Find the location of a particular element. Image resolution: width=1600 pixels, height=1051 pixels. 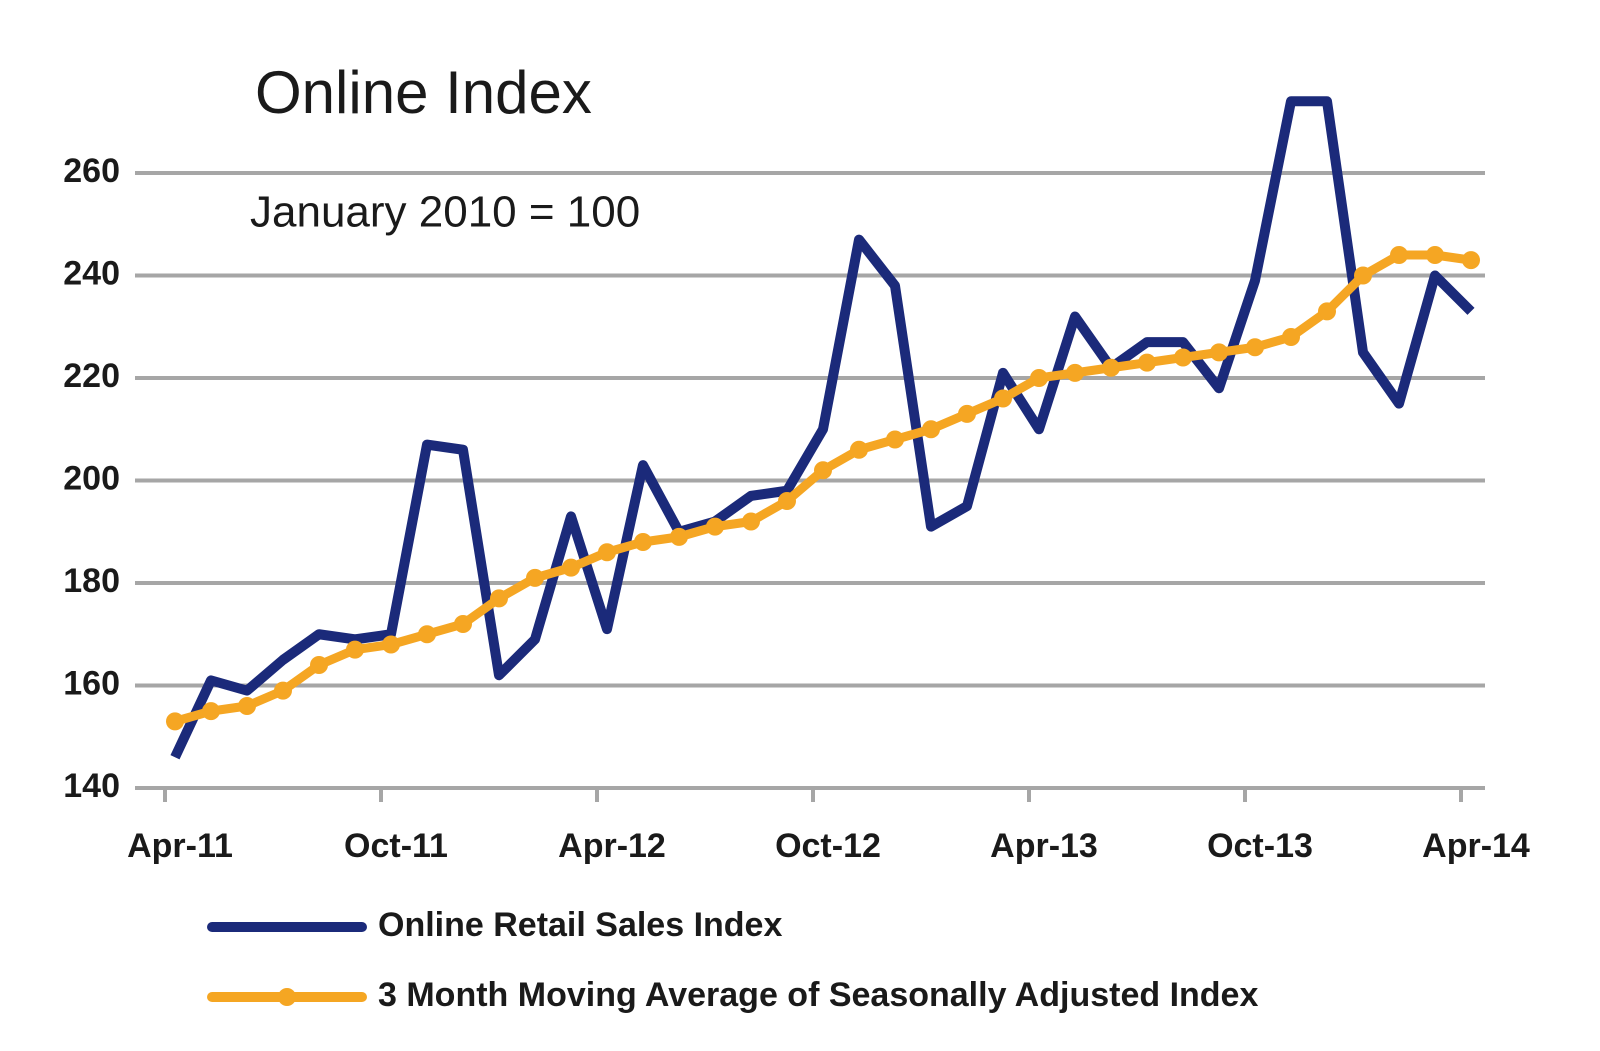

x-tick-label: Apr-14 is located at coordinates (1476, 846).